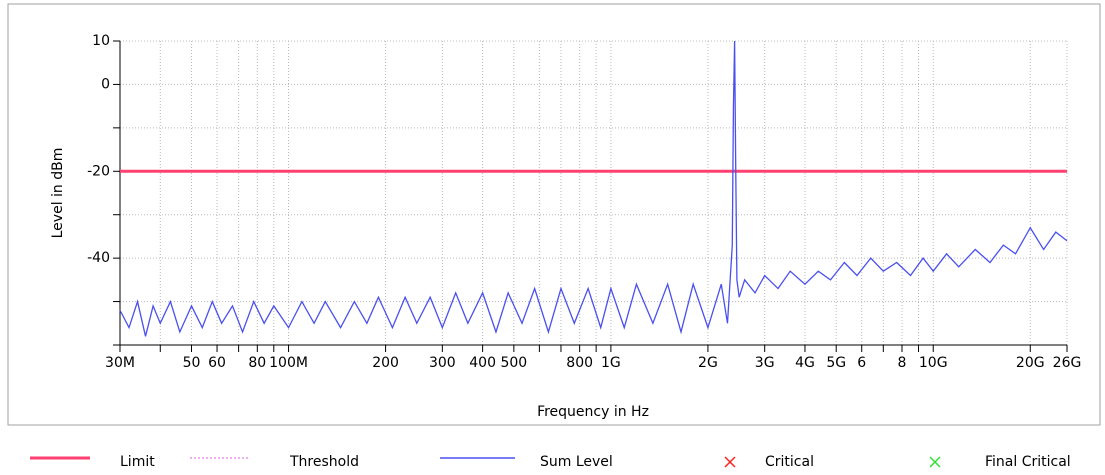 The height and width of the screenshot is (475, 1105). I want to click on legend-label: Critical, so click(789, 462).